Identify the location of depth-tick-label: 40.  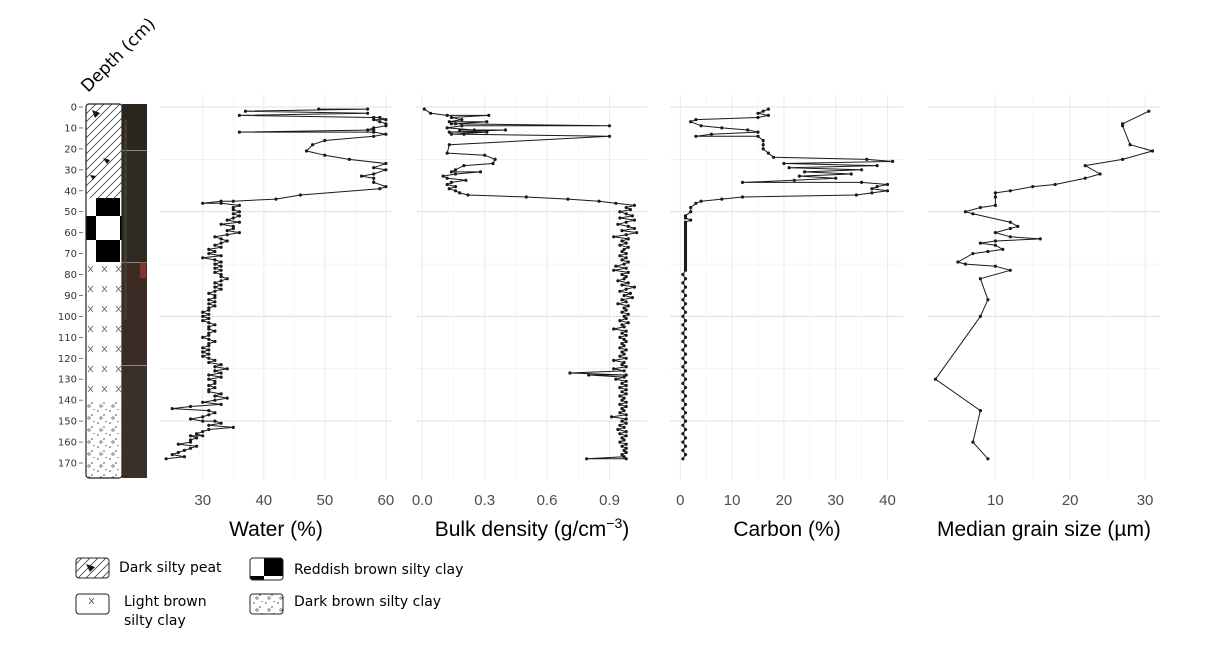
(70, 191).